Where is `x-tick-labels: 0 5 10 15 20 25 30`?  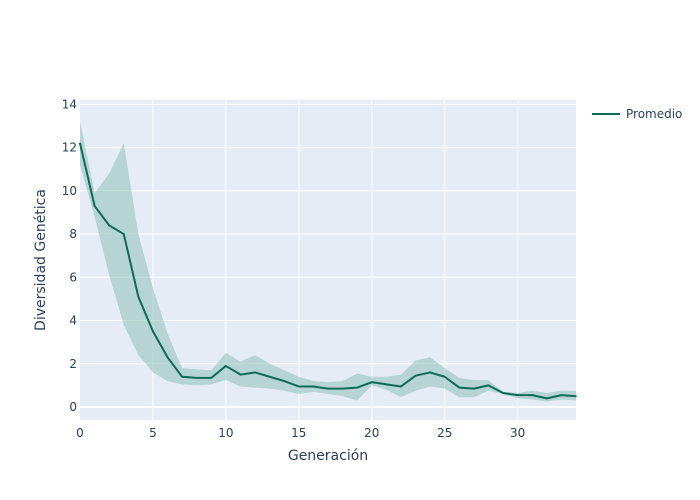
x-tick-labels: 0 5 10 15 20 25 30 is located at coordinates (300, 433).